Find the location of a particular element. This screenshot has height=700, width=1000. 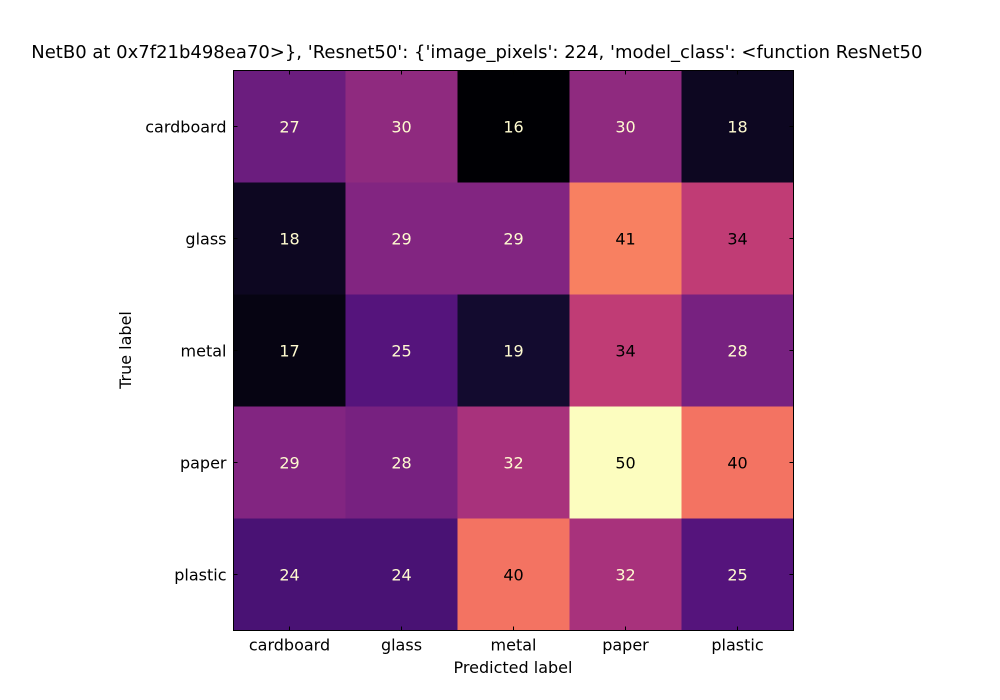

cell-value-1-1: 29 is located at coordinates (401, 239).